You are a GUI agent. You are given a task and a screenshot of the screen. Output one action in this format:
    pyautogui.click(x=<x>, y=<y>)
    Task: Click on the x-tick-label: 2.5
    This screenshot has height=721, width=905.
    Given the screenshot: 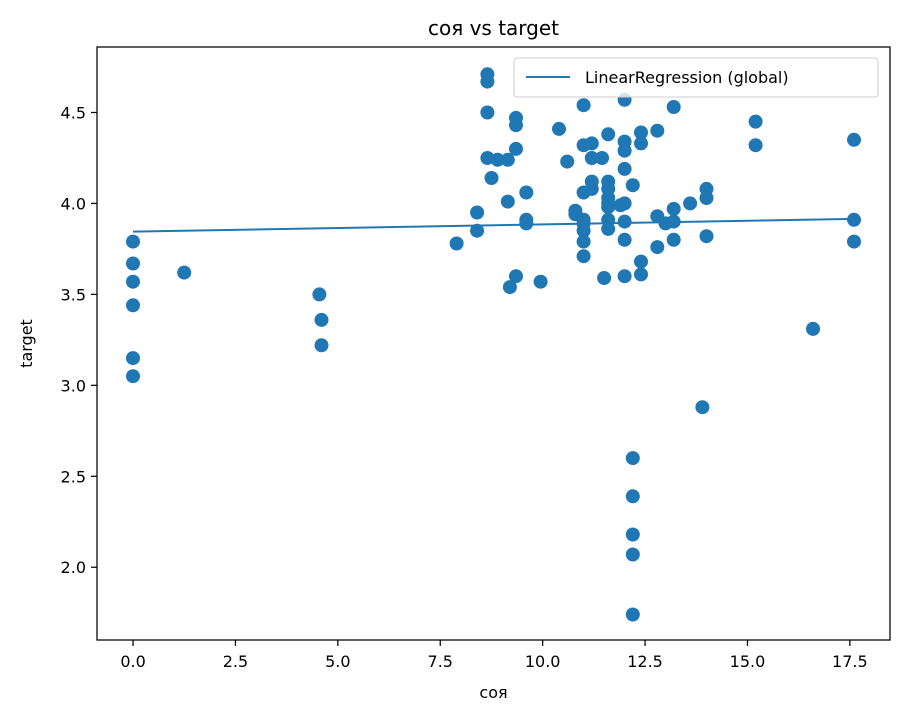 What is the action you would take?
    pyautogui.click(x=235, y=661)
    